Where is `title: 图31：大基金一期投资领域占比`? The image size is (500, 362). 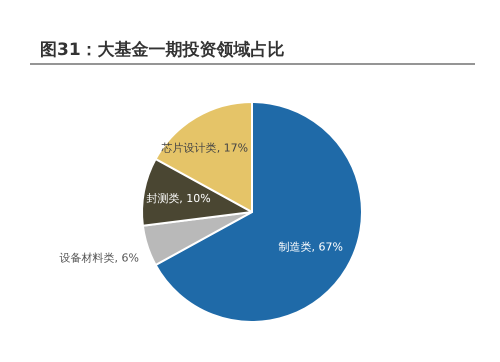 title: 图31：大基金一期投资领域占比 is located at coordinates (162, 50).